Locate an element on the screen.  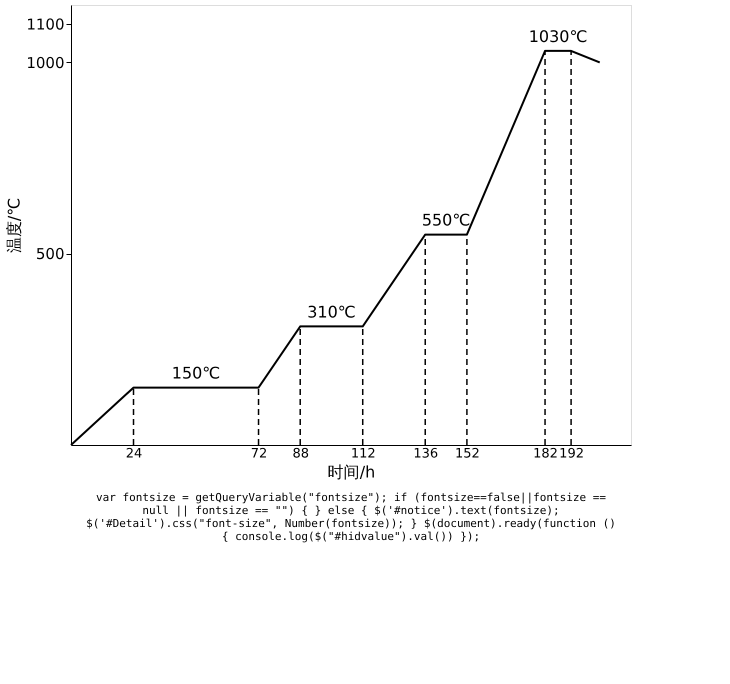
x-axis-title: 时间/h is located at coordinates (352, 472).